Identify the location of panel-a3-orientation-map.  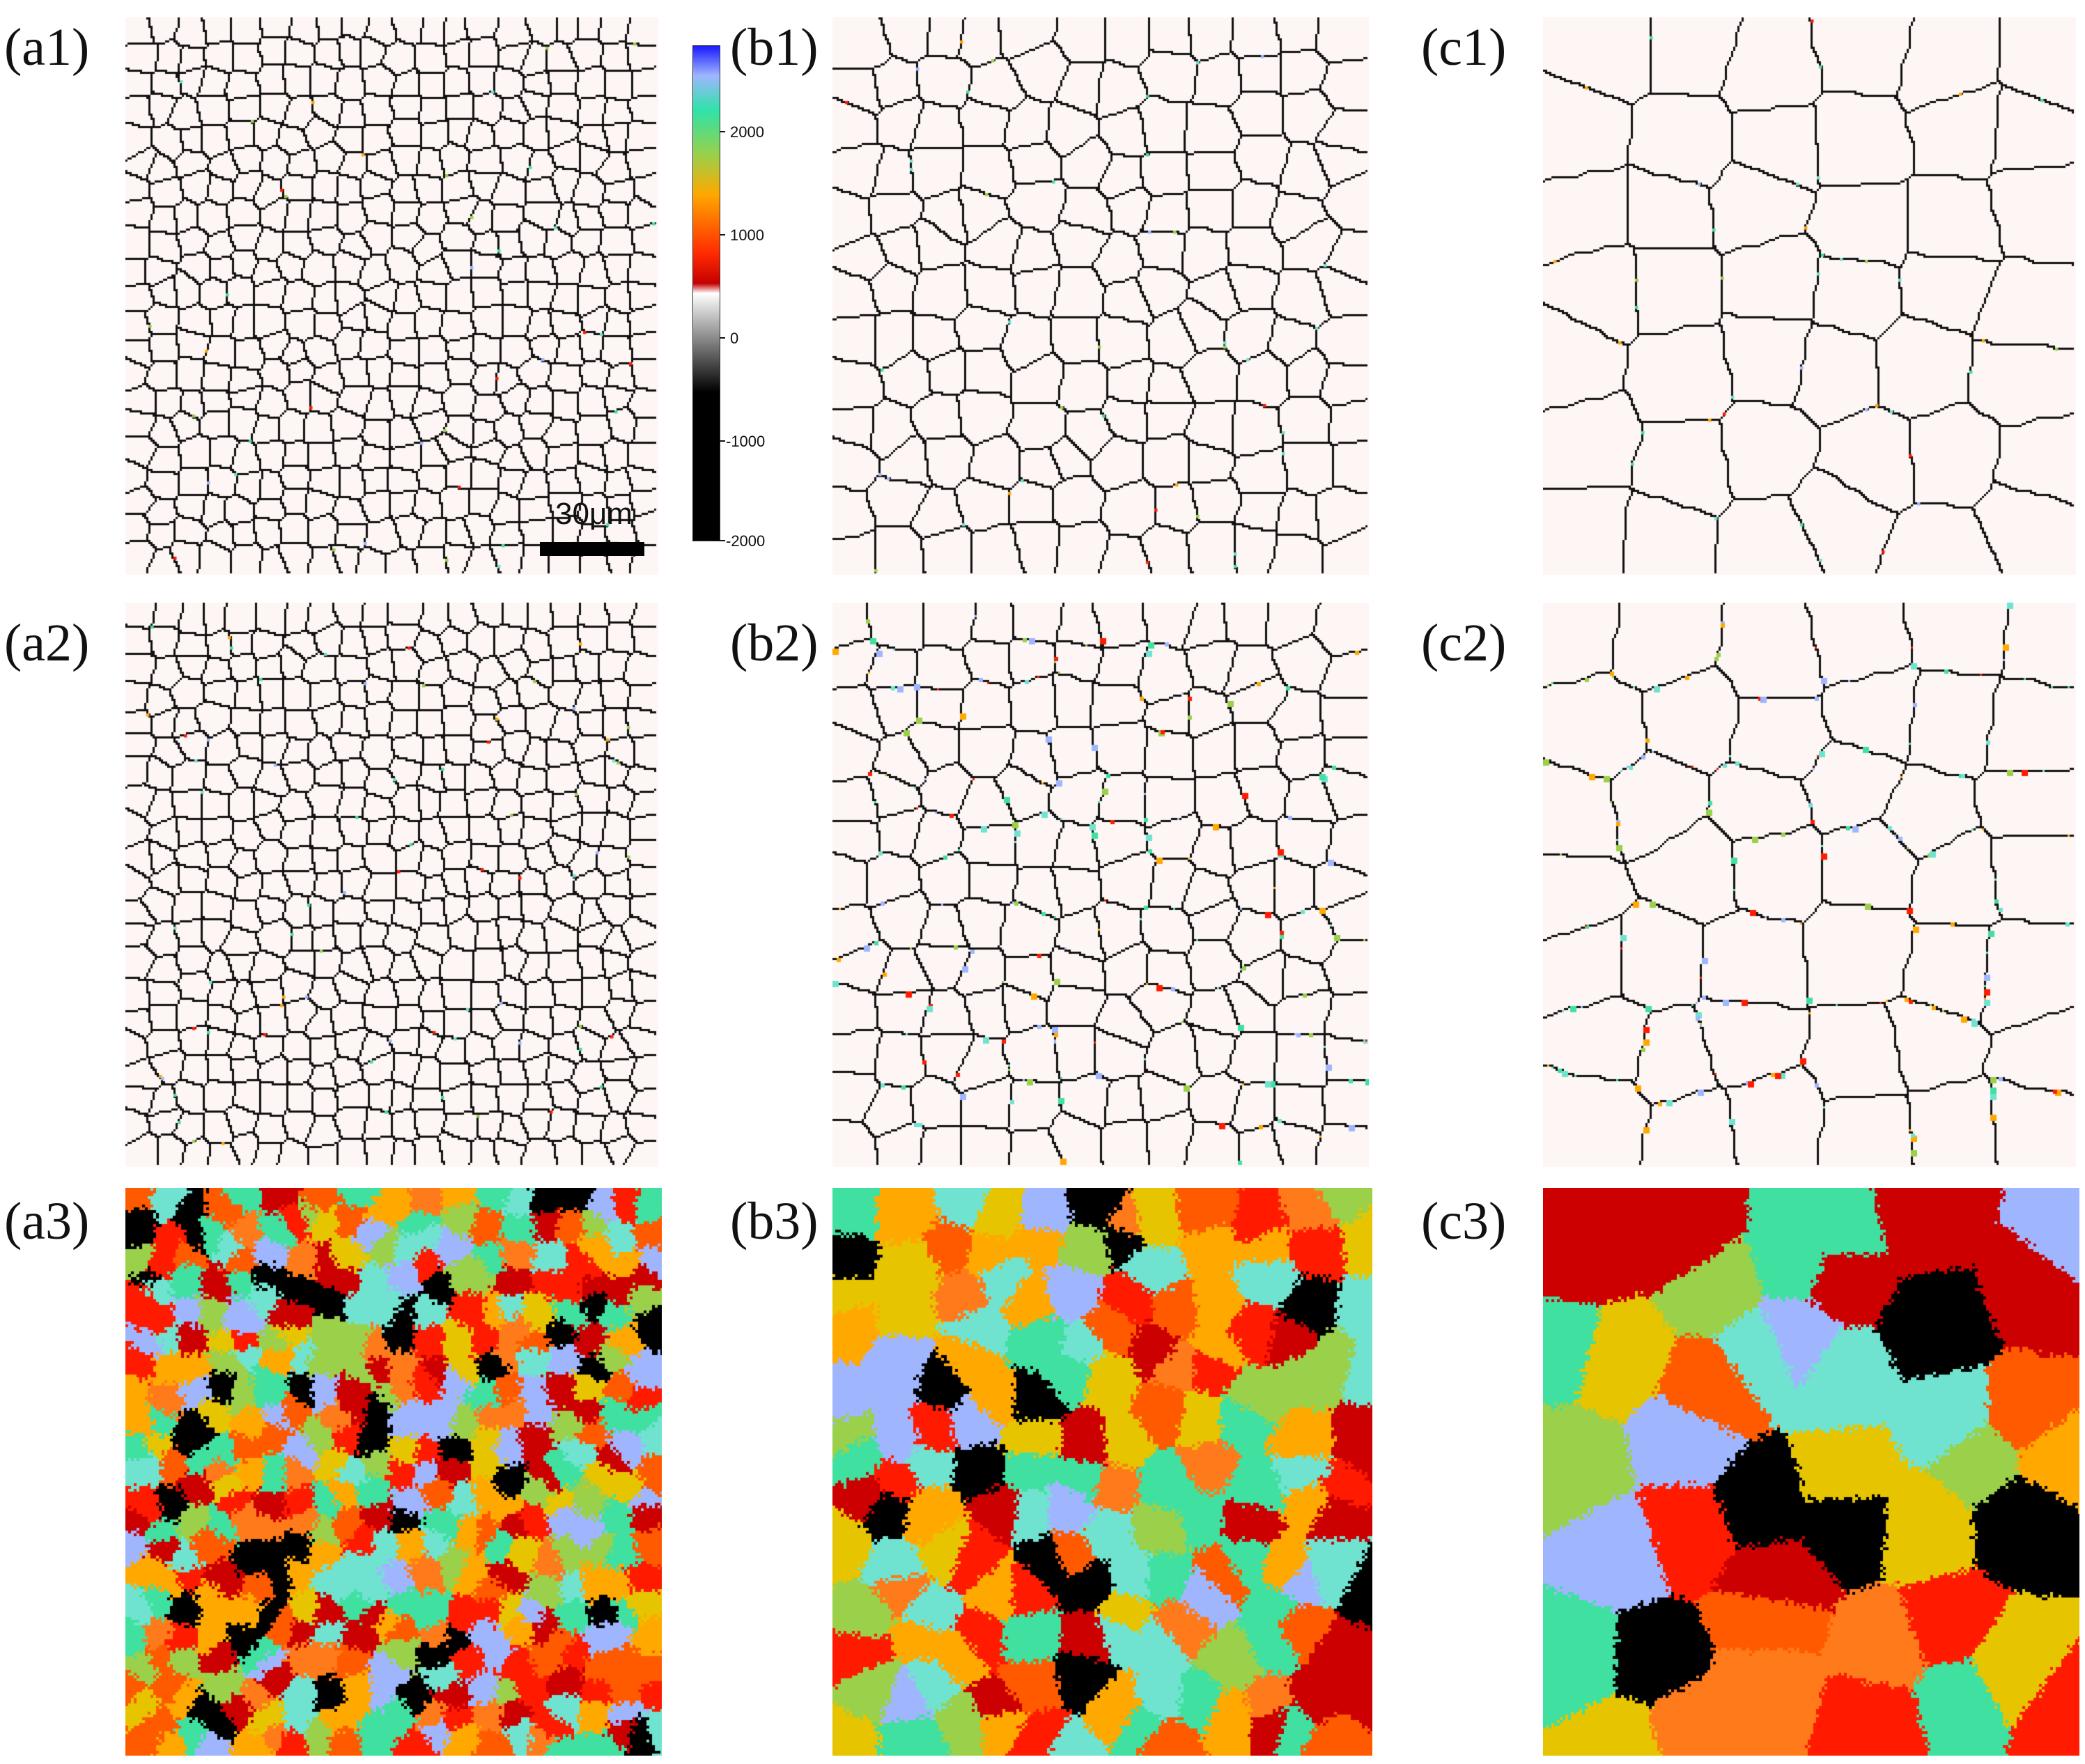
(394, 1472).